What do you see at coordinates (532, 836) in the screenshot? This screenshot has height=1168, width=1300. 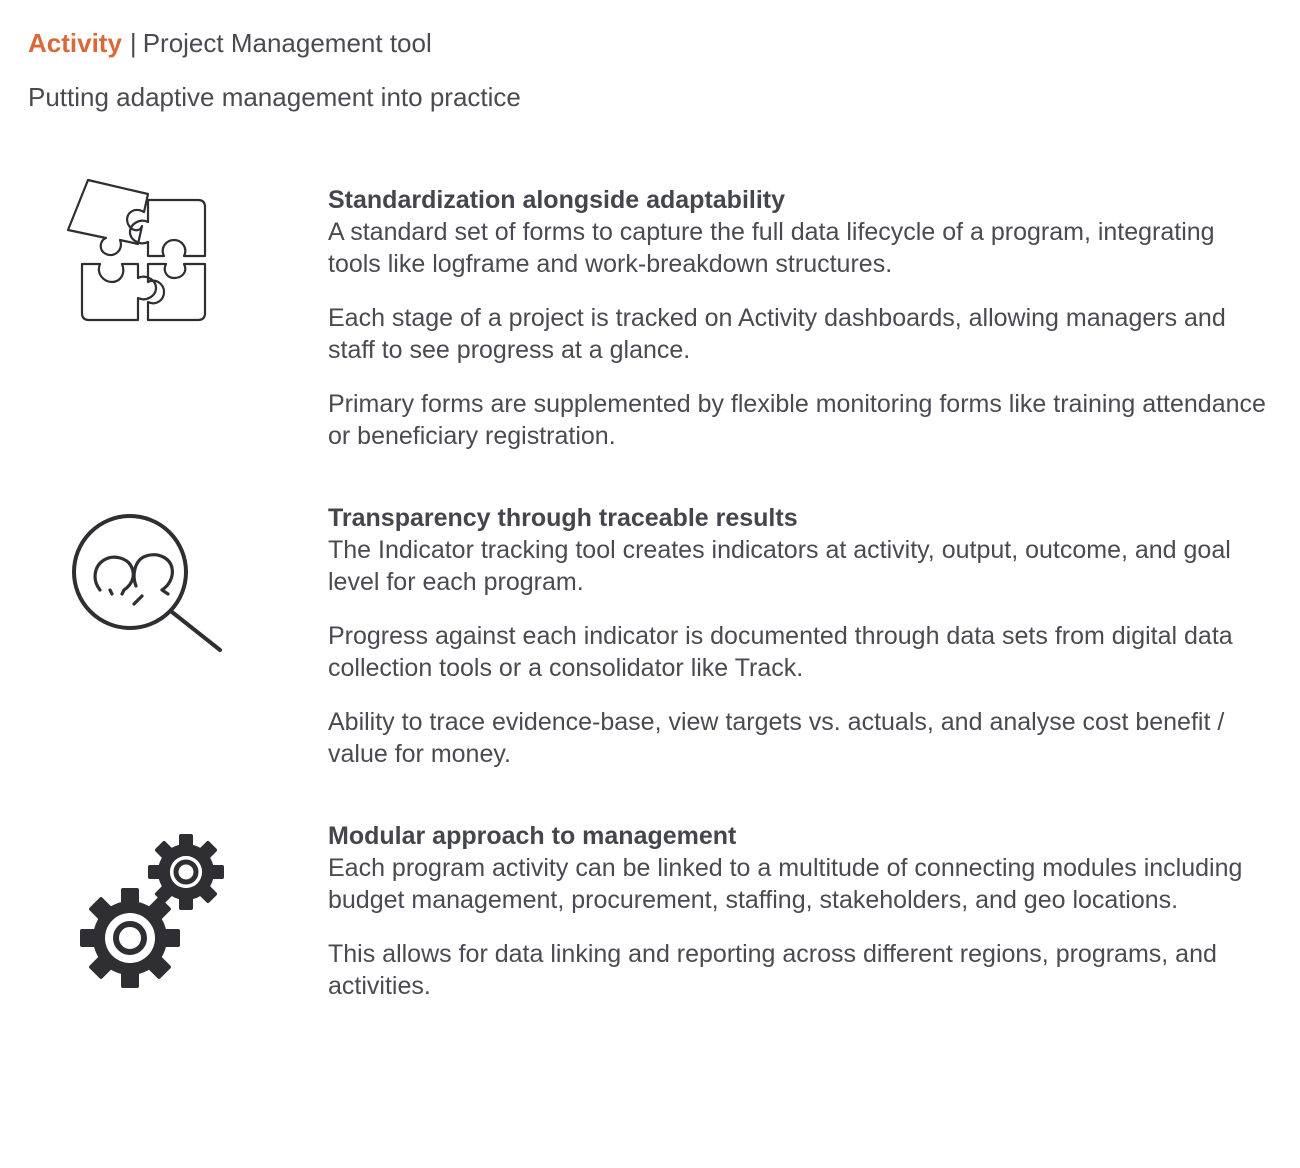 I see `section-title: Modular approach to management` at bounding box center [532, 836].